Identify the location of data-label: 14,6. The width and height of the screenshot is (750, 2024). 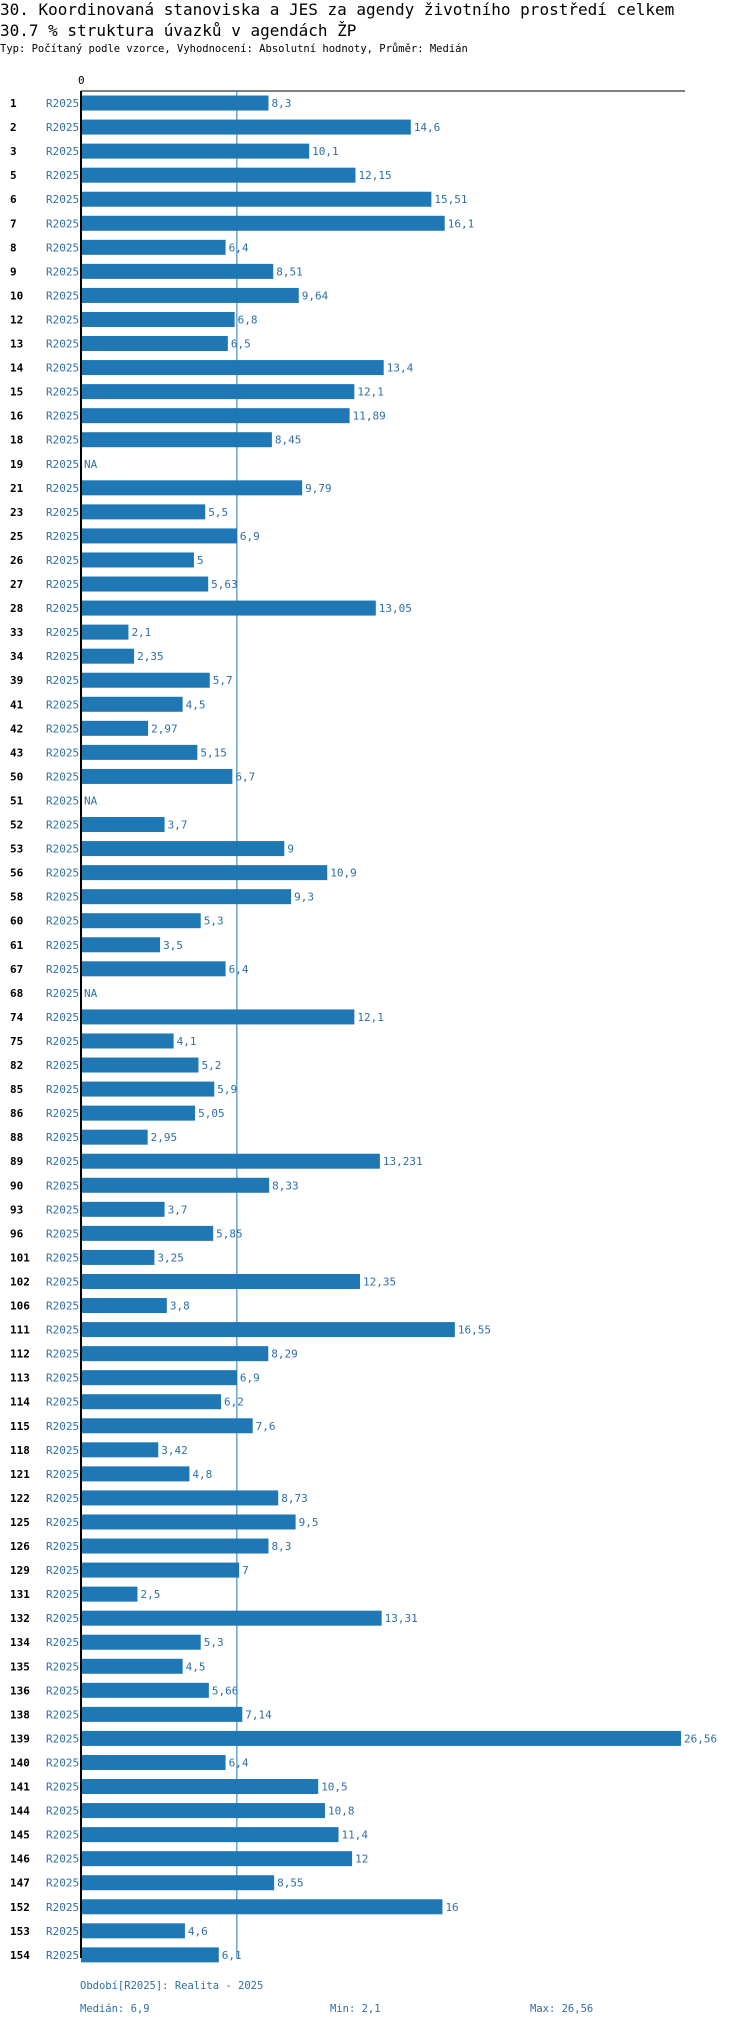
(427, 127).